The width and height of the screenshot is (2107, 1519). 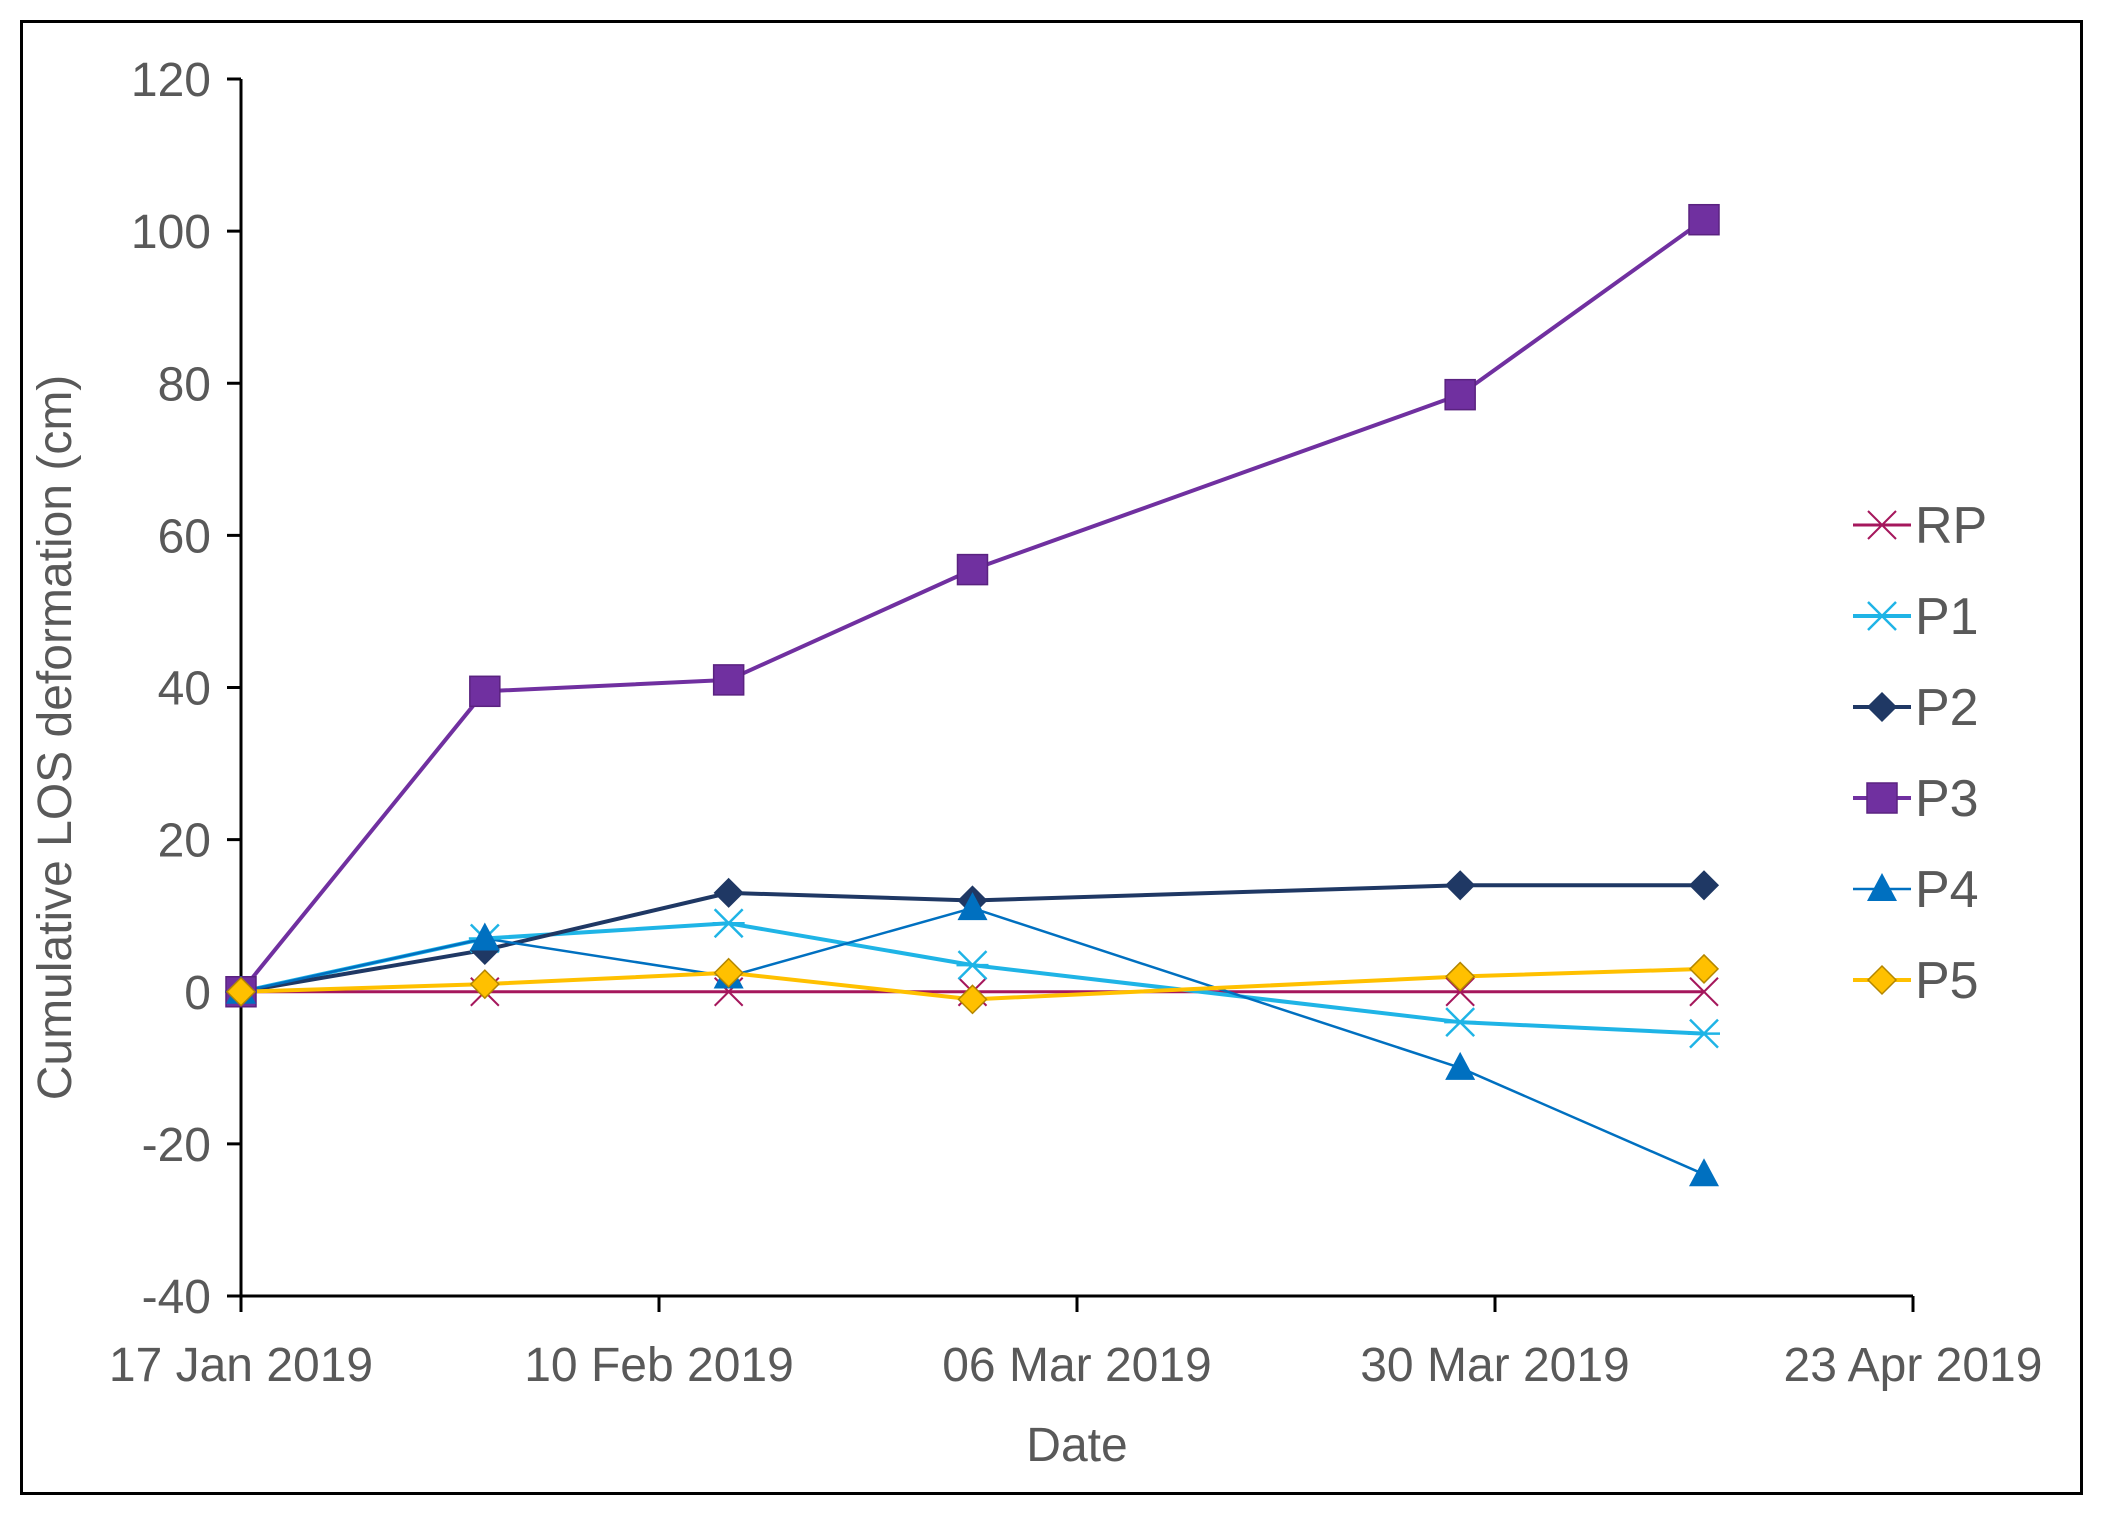 I want to click on y-tick-label: 120, so click(x=171, y=80).